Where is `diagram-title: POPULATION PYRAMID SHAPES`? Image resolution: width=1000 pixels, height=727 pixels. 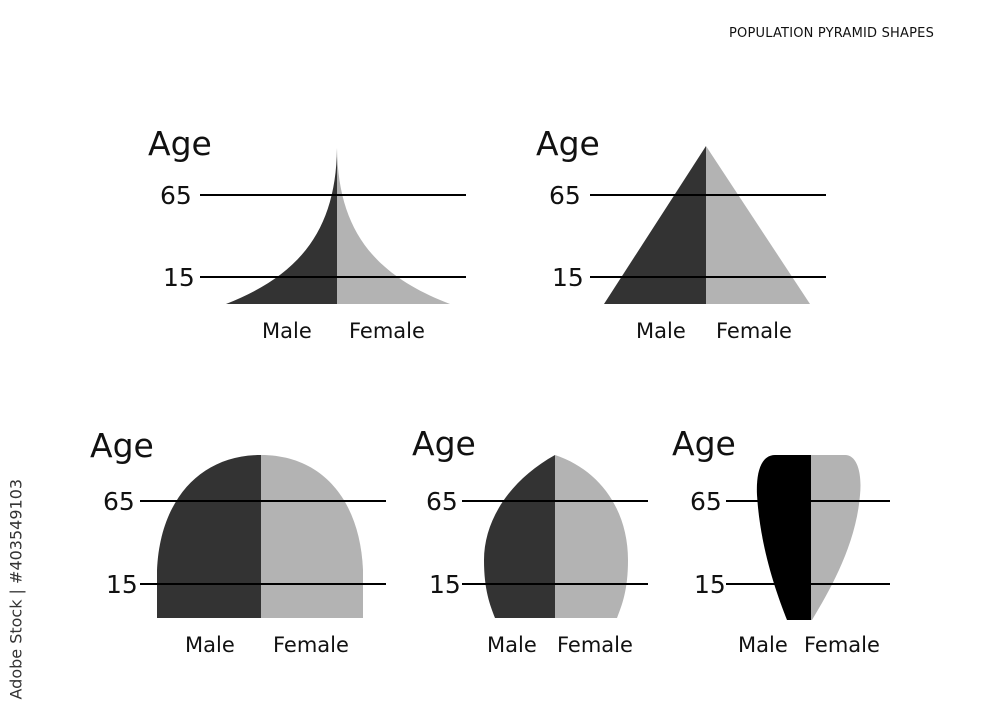
diagram-title: POPULATION PYRAMID SHAPES is located at coordinates (832, 33).